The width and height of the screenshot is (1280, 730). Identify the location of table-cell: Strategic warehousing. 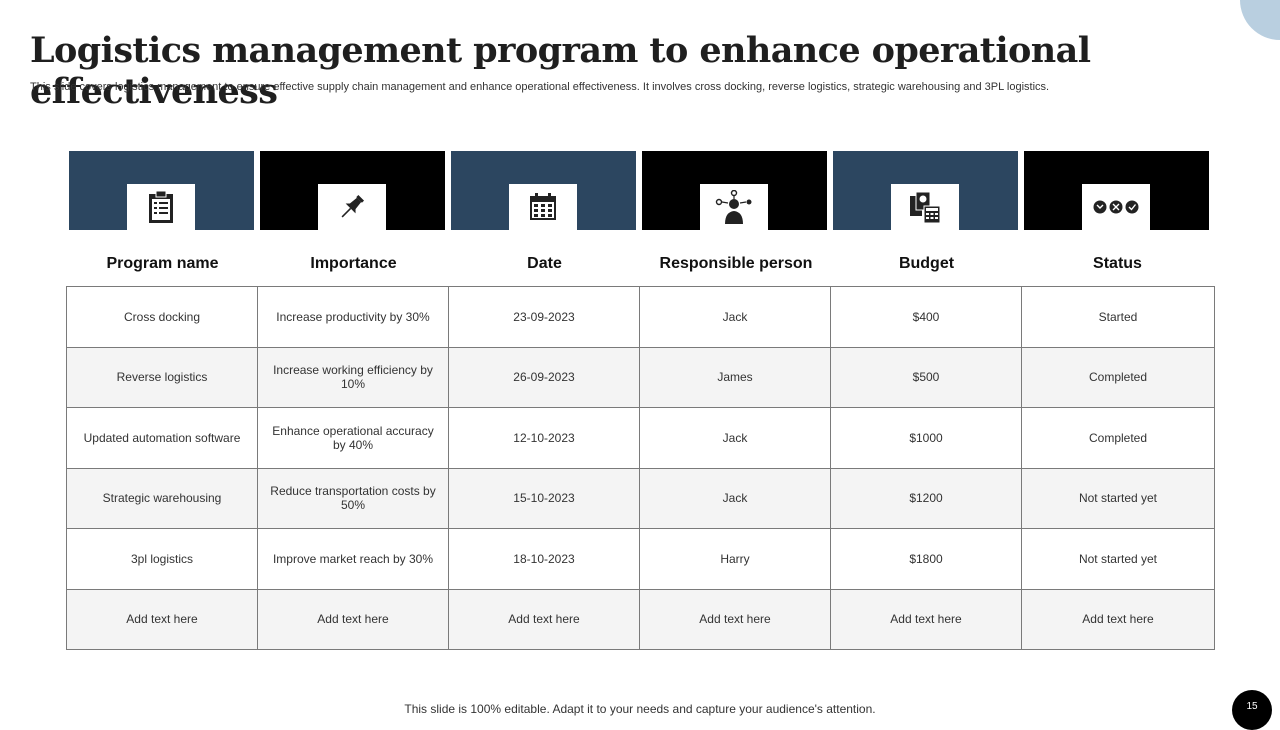
(162, 498).